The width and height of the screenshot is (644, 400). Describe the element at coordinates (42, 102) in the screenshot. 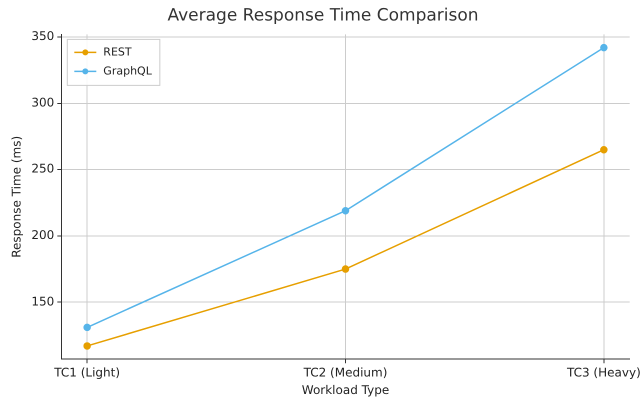

I see `y-tick-label: 300` at that location.